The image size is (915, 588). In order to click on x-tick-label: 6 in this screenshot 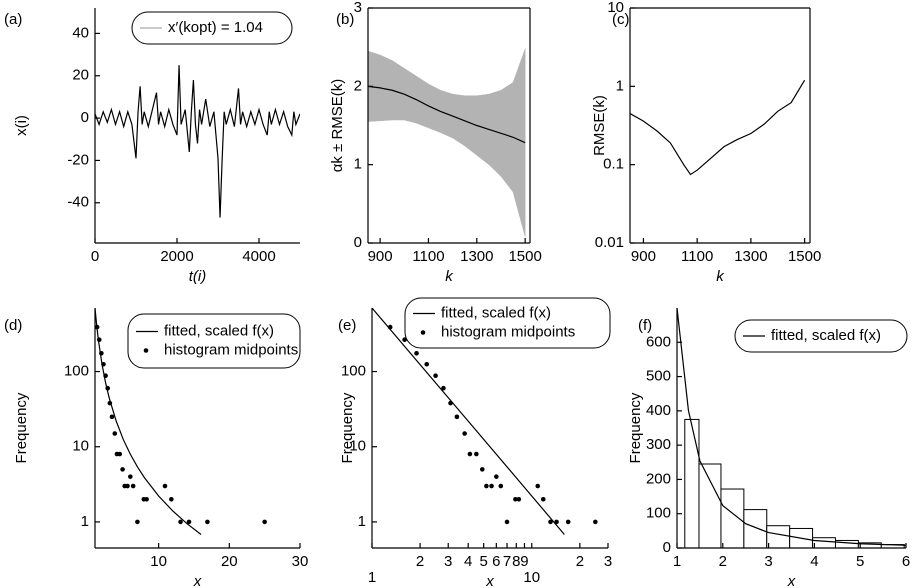, I will do `click(496, 561)`.